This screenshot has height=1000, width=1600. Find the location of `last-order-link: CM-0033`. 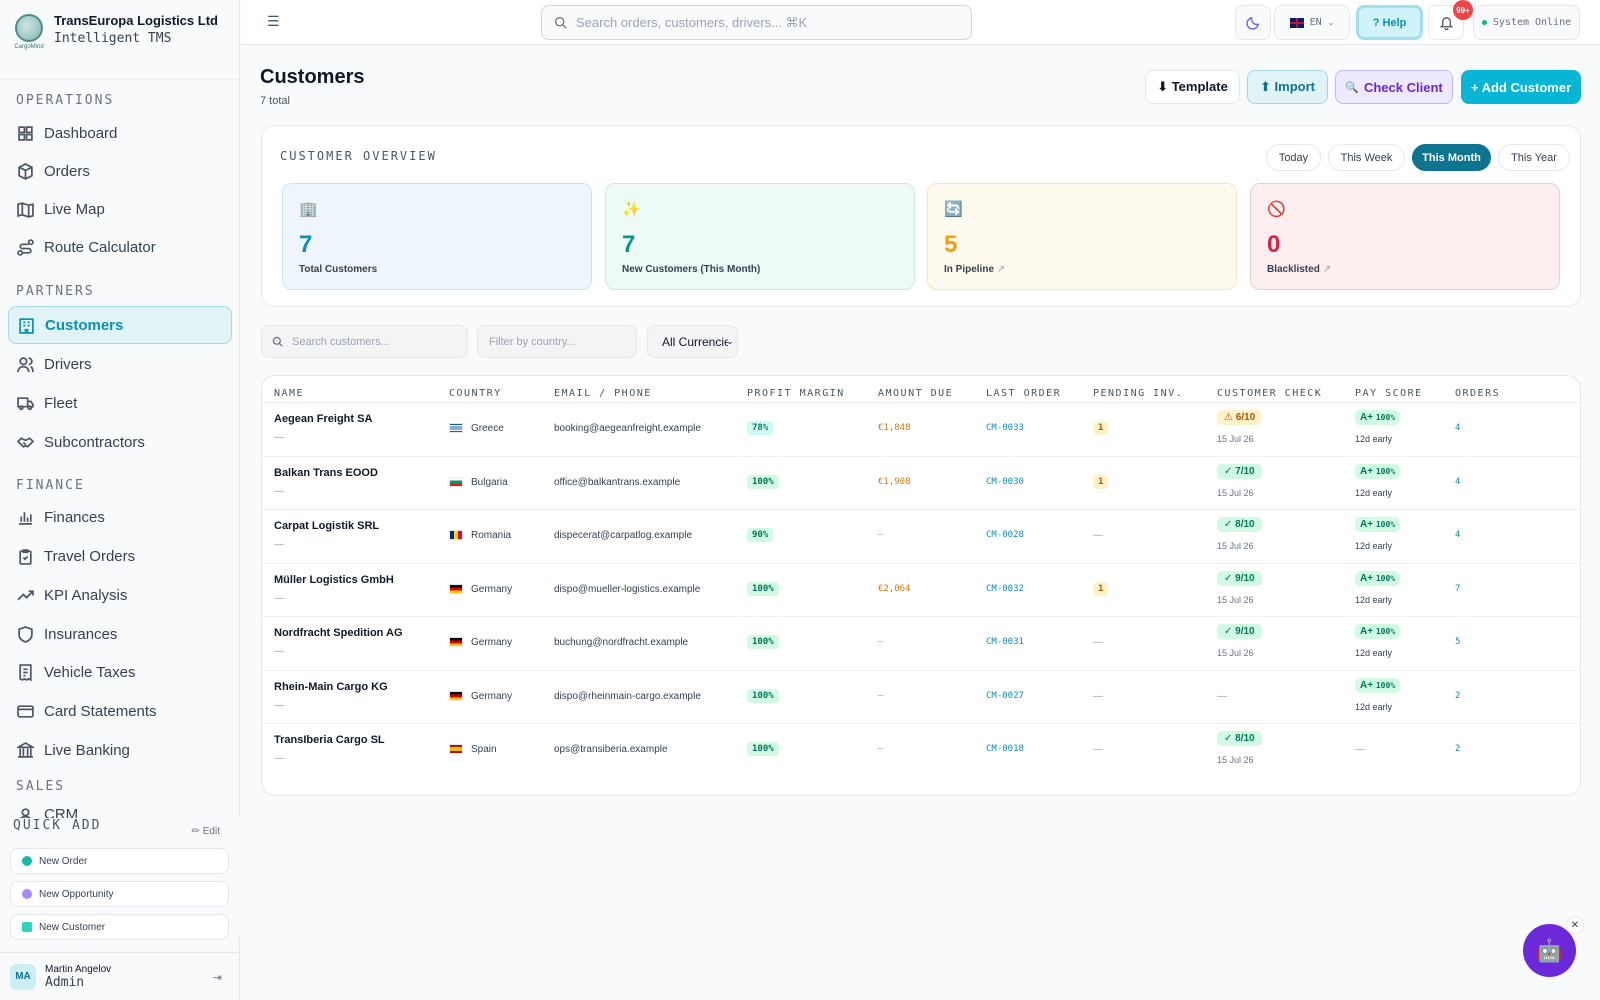

last-order-link: CM-0033 is located at coordinates (1005, 428).